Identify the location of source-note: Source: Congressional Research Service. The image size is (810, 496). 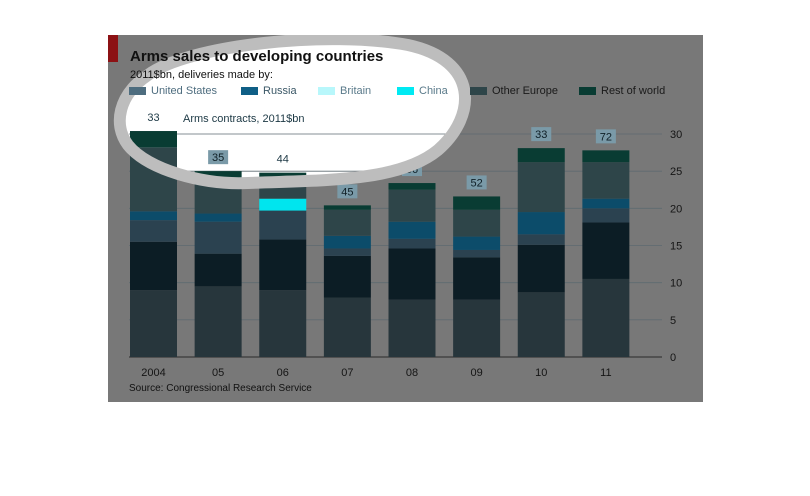
(220, 388).